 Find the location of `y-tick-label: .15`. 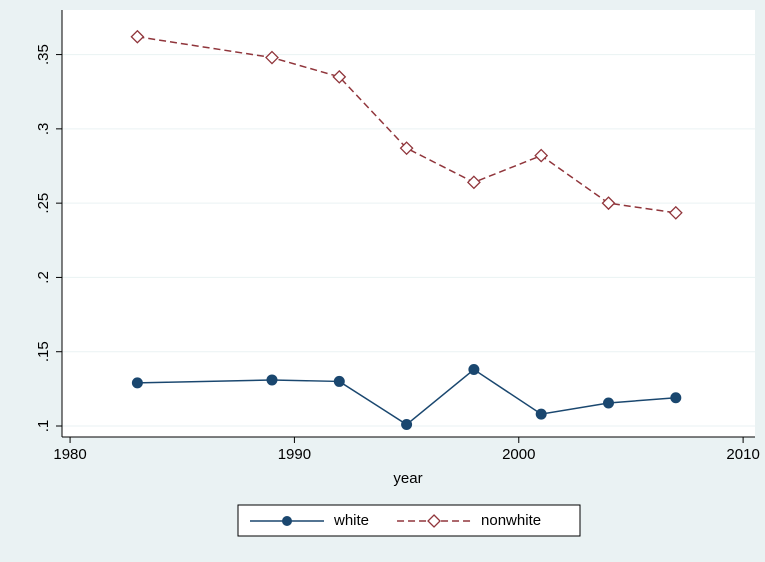

y-tick-label: .15 is located at coordinates (43, 351).